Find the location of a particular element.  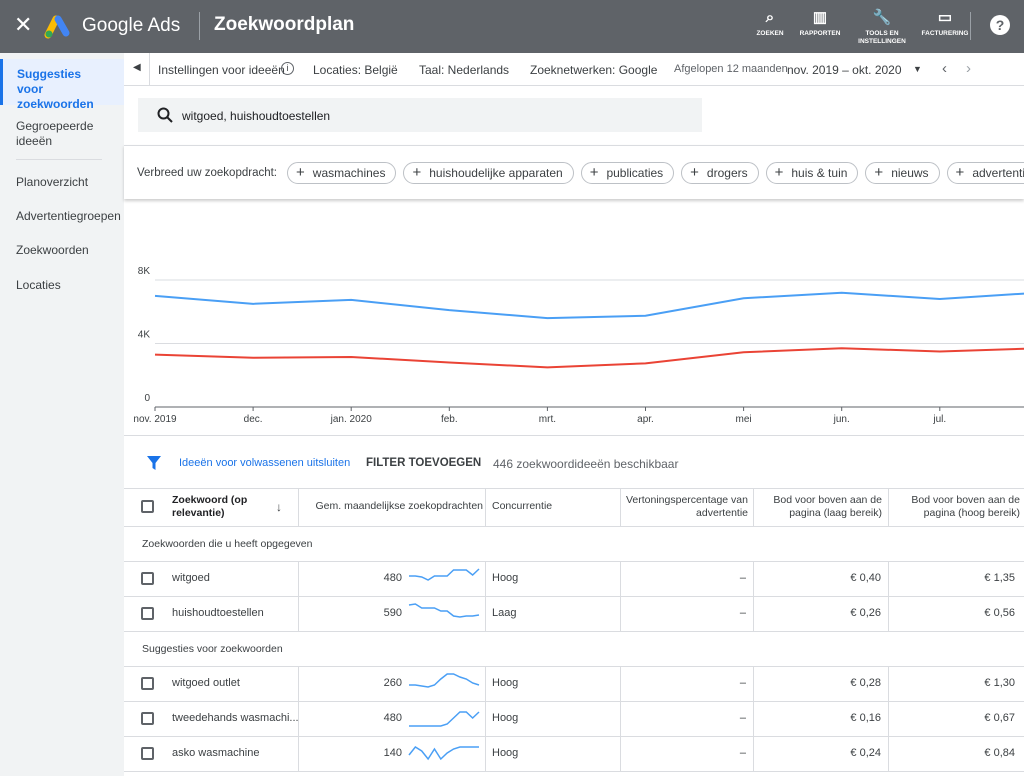

column-header: Vertoningspercentage van advertentie is located at coordinates (686, 506).